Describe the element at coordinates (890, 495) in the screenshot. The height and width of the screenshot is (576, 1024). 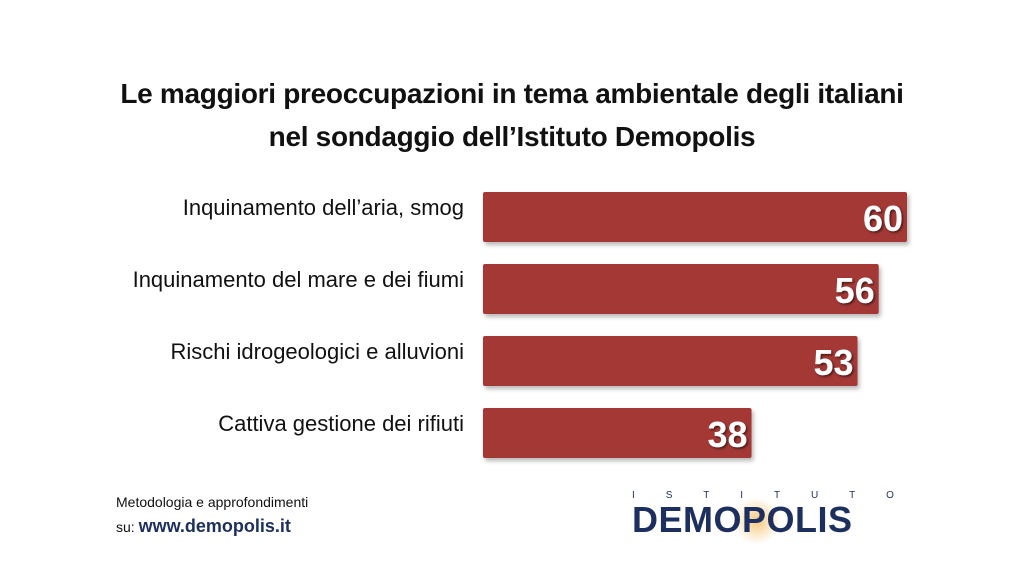
I see `logo-letter: O` at that location.